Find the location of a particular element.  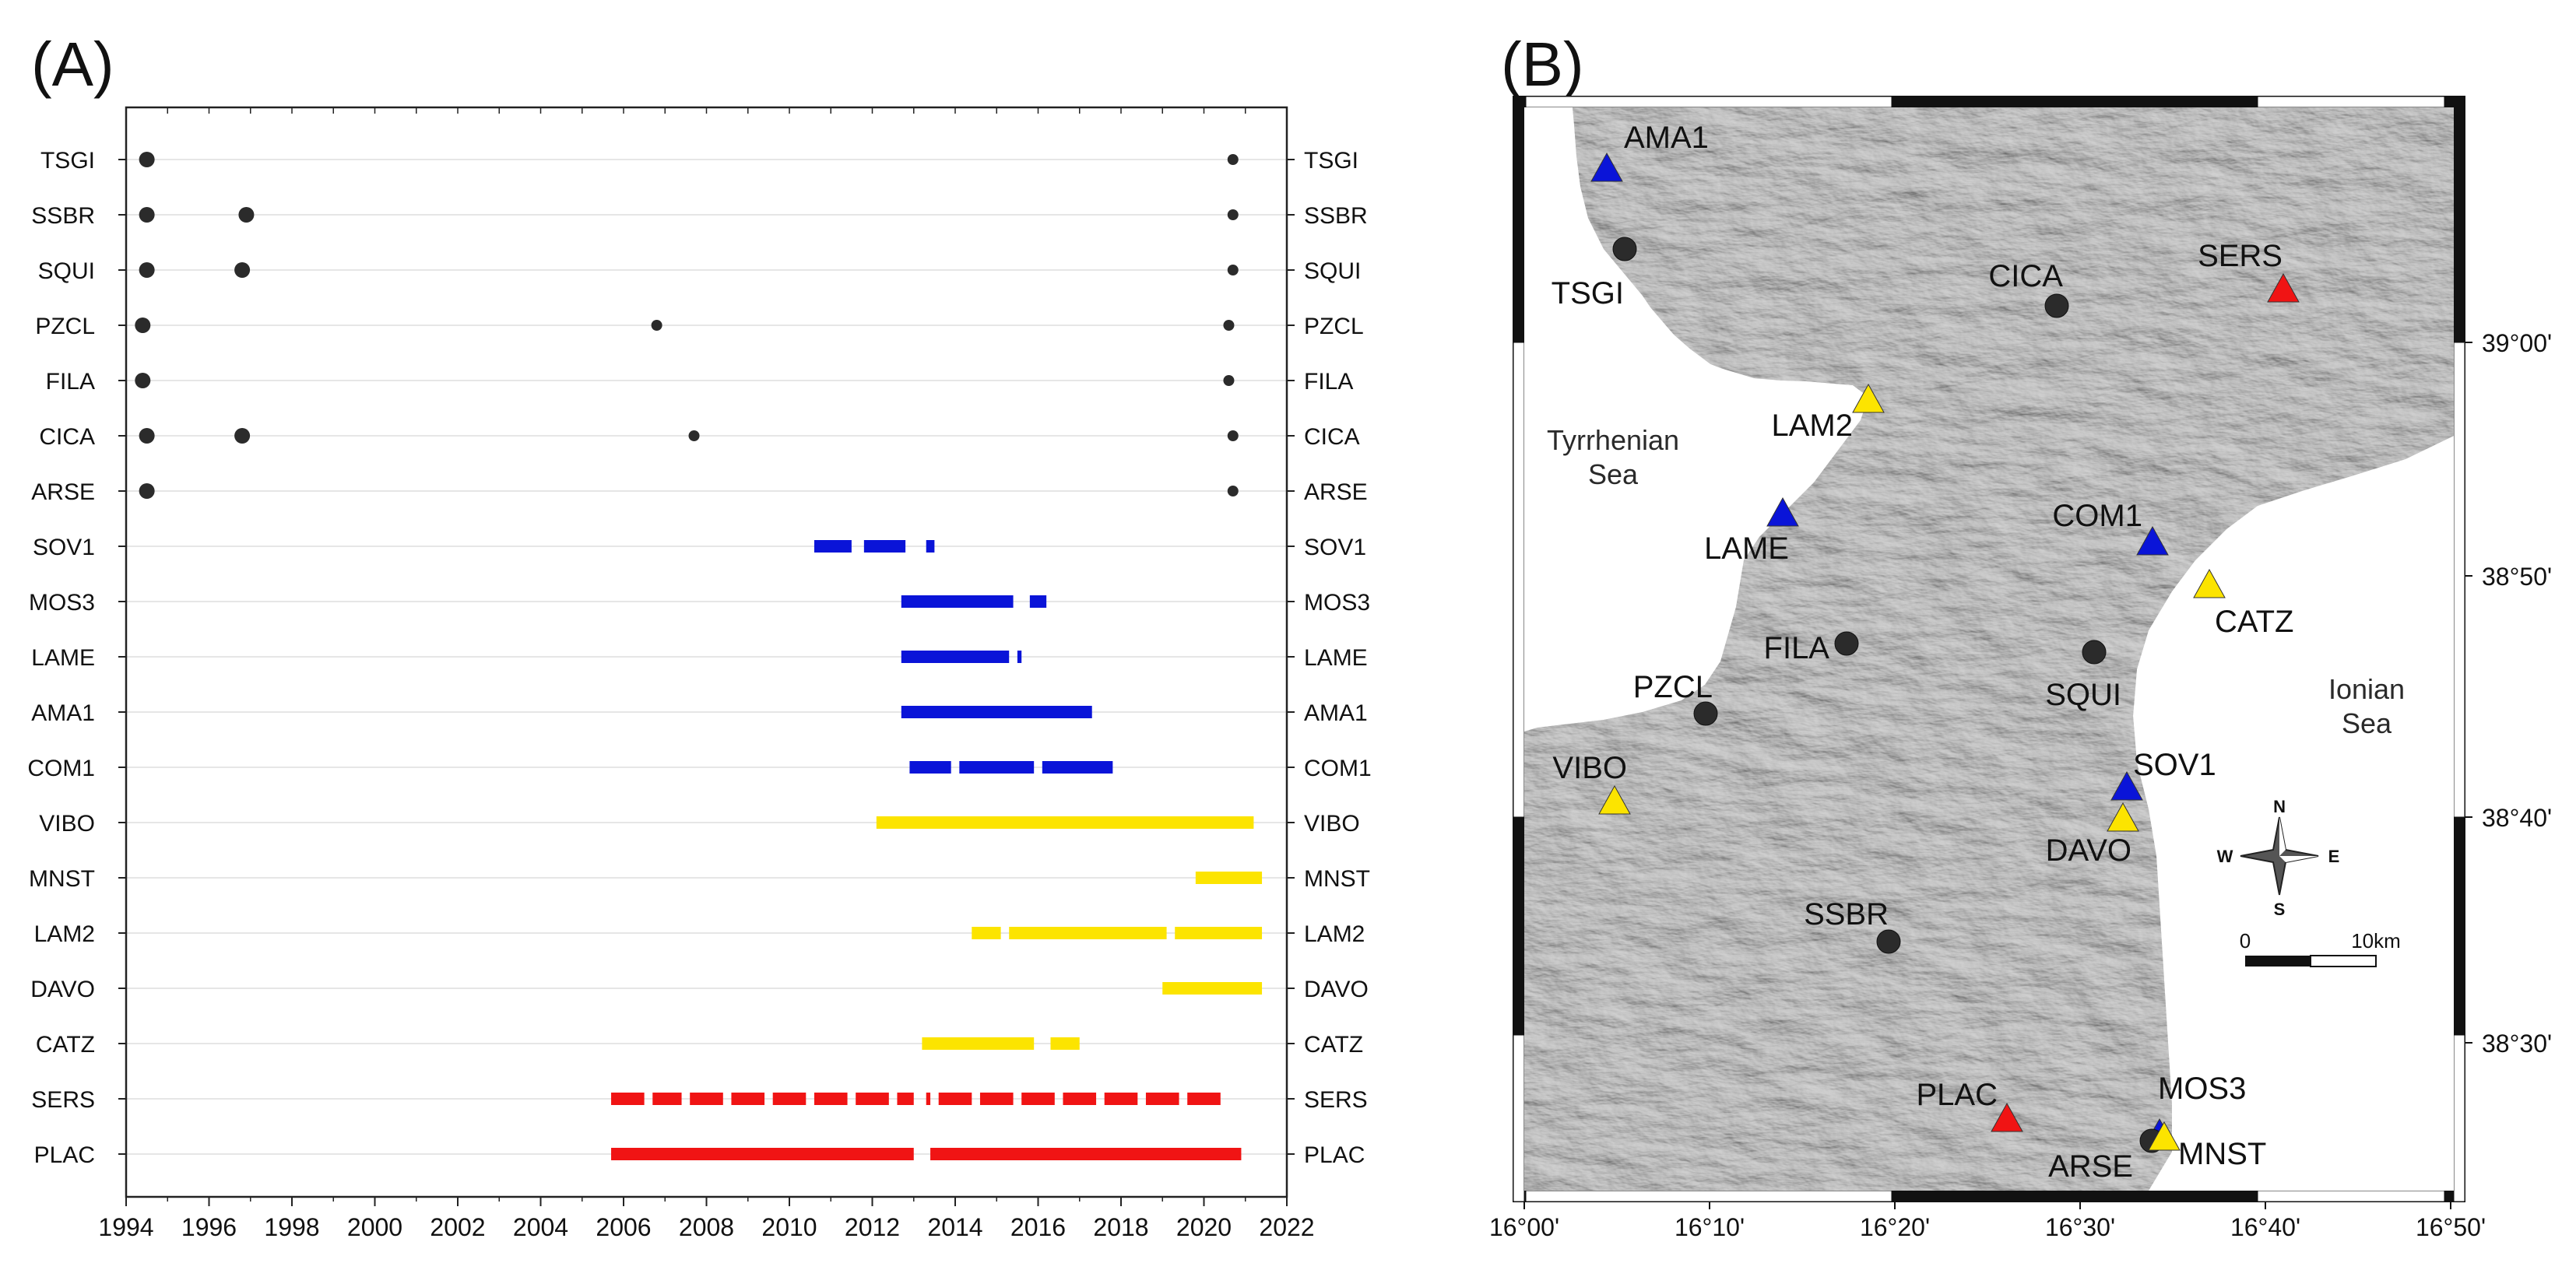

x-tick-label: 2004 is located at coordinates (540, 1227).